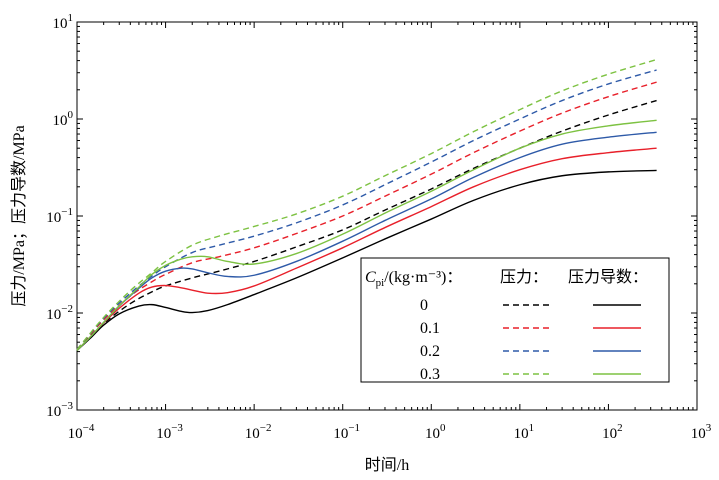 The image size is (719, 480). I want to click on legend-title-var: C, so click(370, 277).